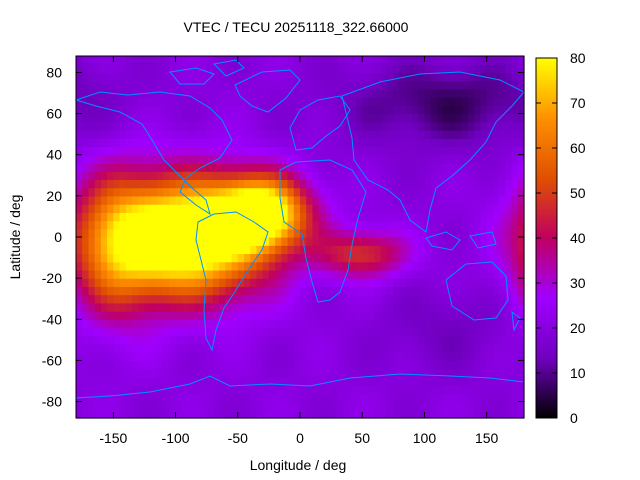  What do you see at coordinates (207, 72) in the screenshot?
I see `coastline-arctic-islands` at bounding box center [207, 72].